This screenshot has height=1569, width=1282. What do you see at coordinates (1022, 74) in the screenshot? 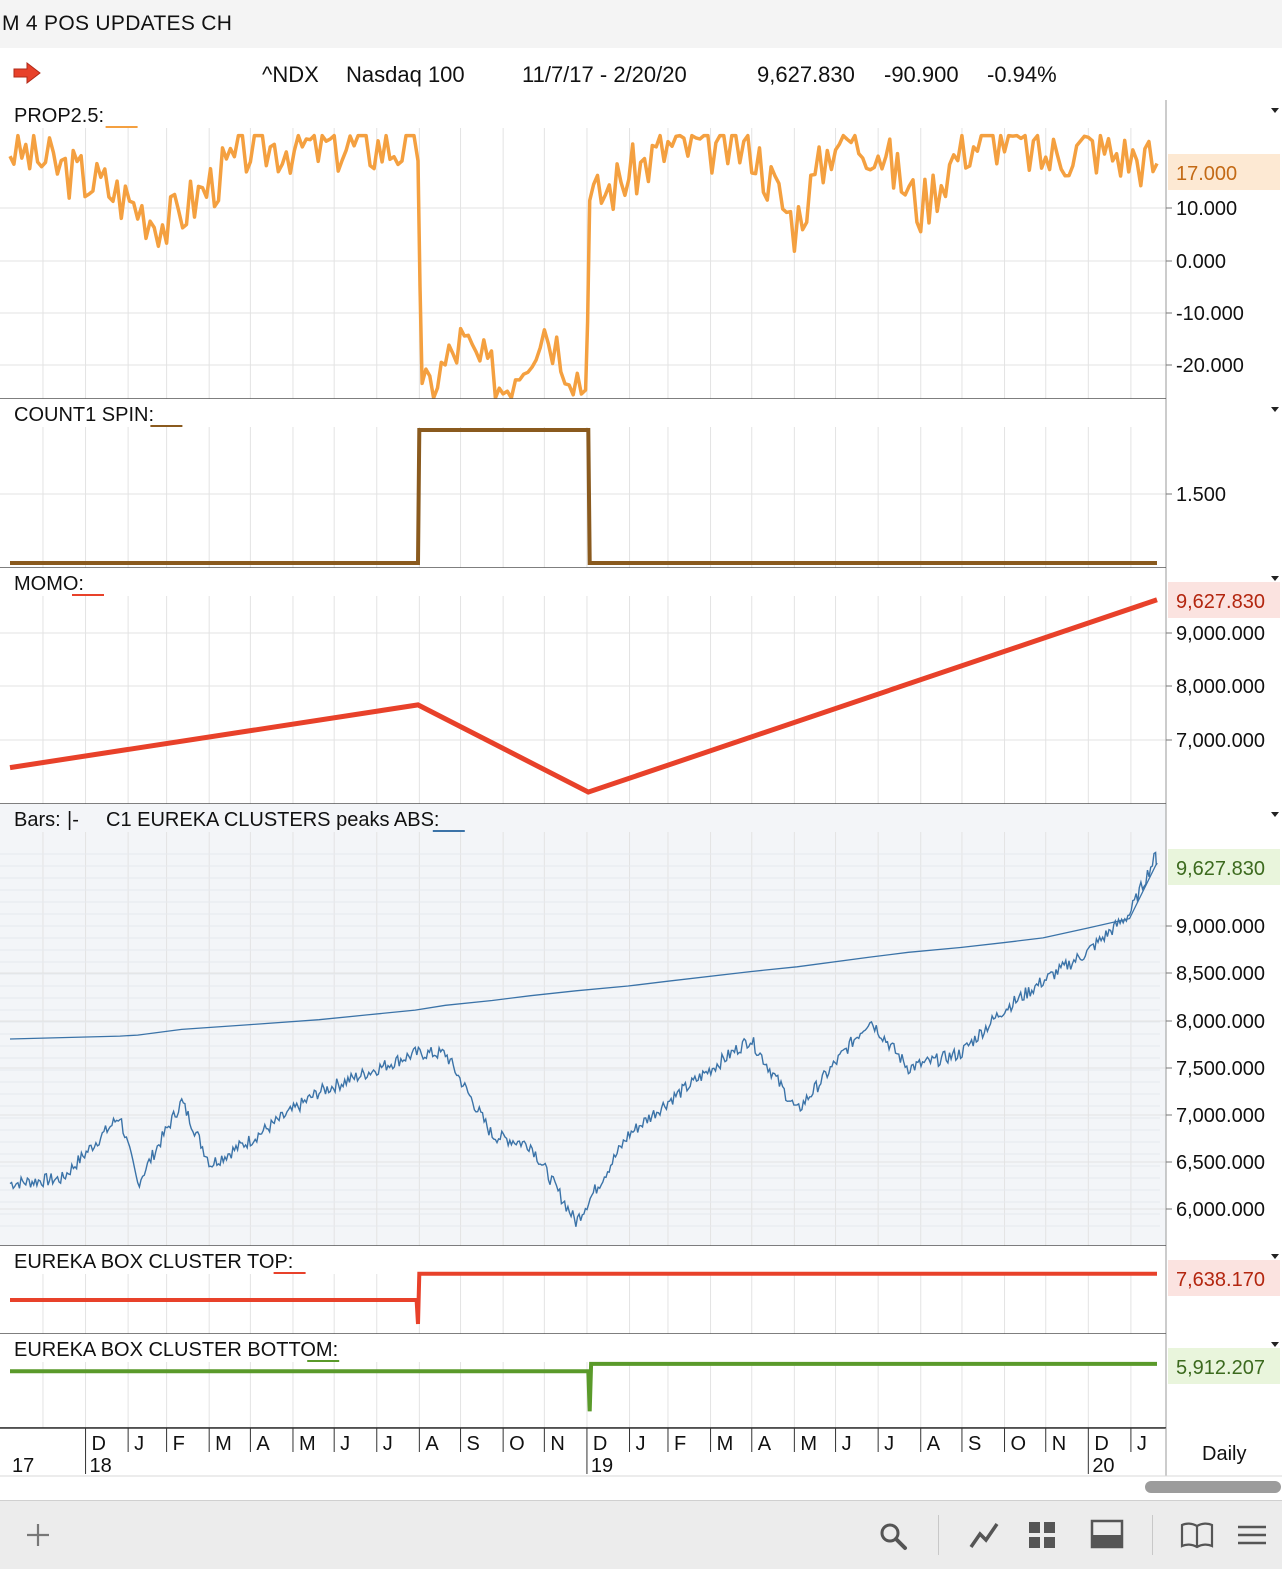
I see `price-change-percent: -0.94%` at bounding box center [1022, 74].